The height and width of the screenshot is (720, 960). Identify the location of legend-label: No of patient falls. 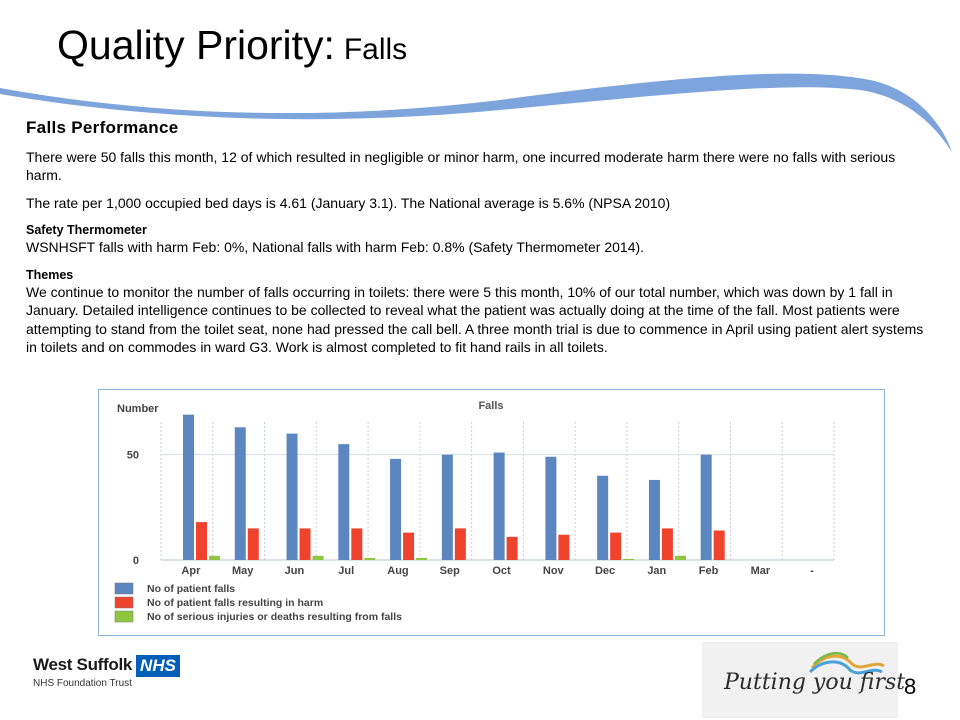
(191, 589).